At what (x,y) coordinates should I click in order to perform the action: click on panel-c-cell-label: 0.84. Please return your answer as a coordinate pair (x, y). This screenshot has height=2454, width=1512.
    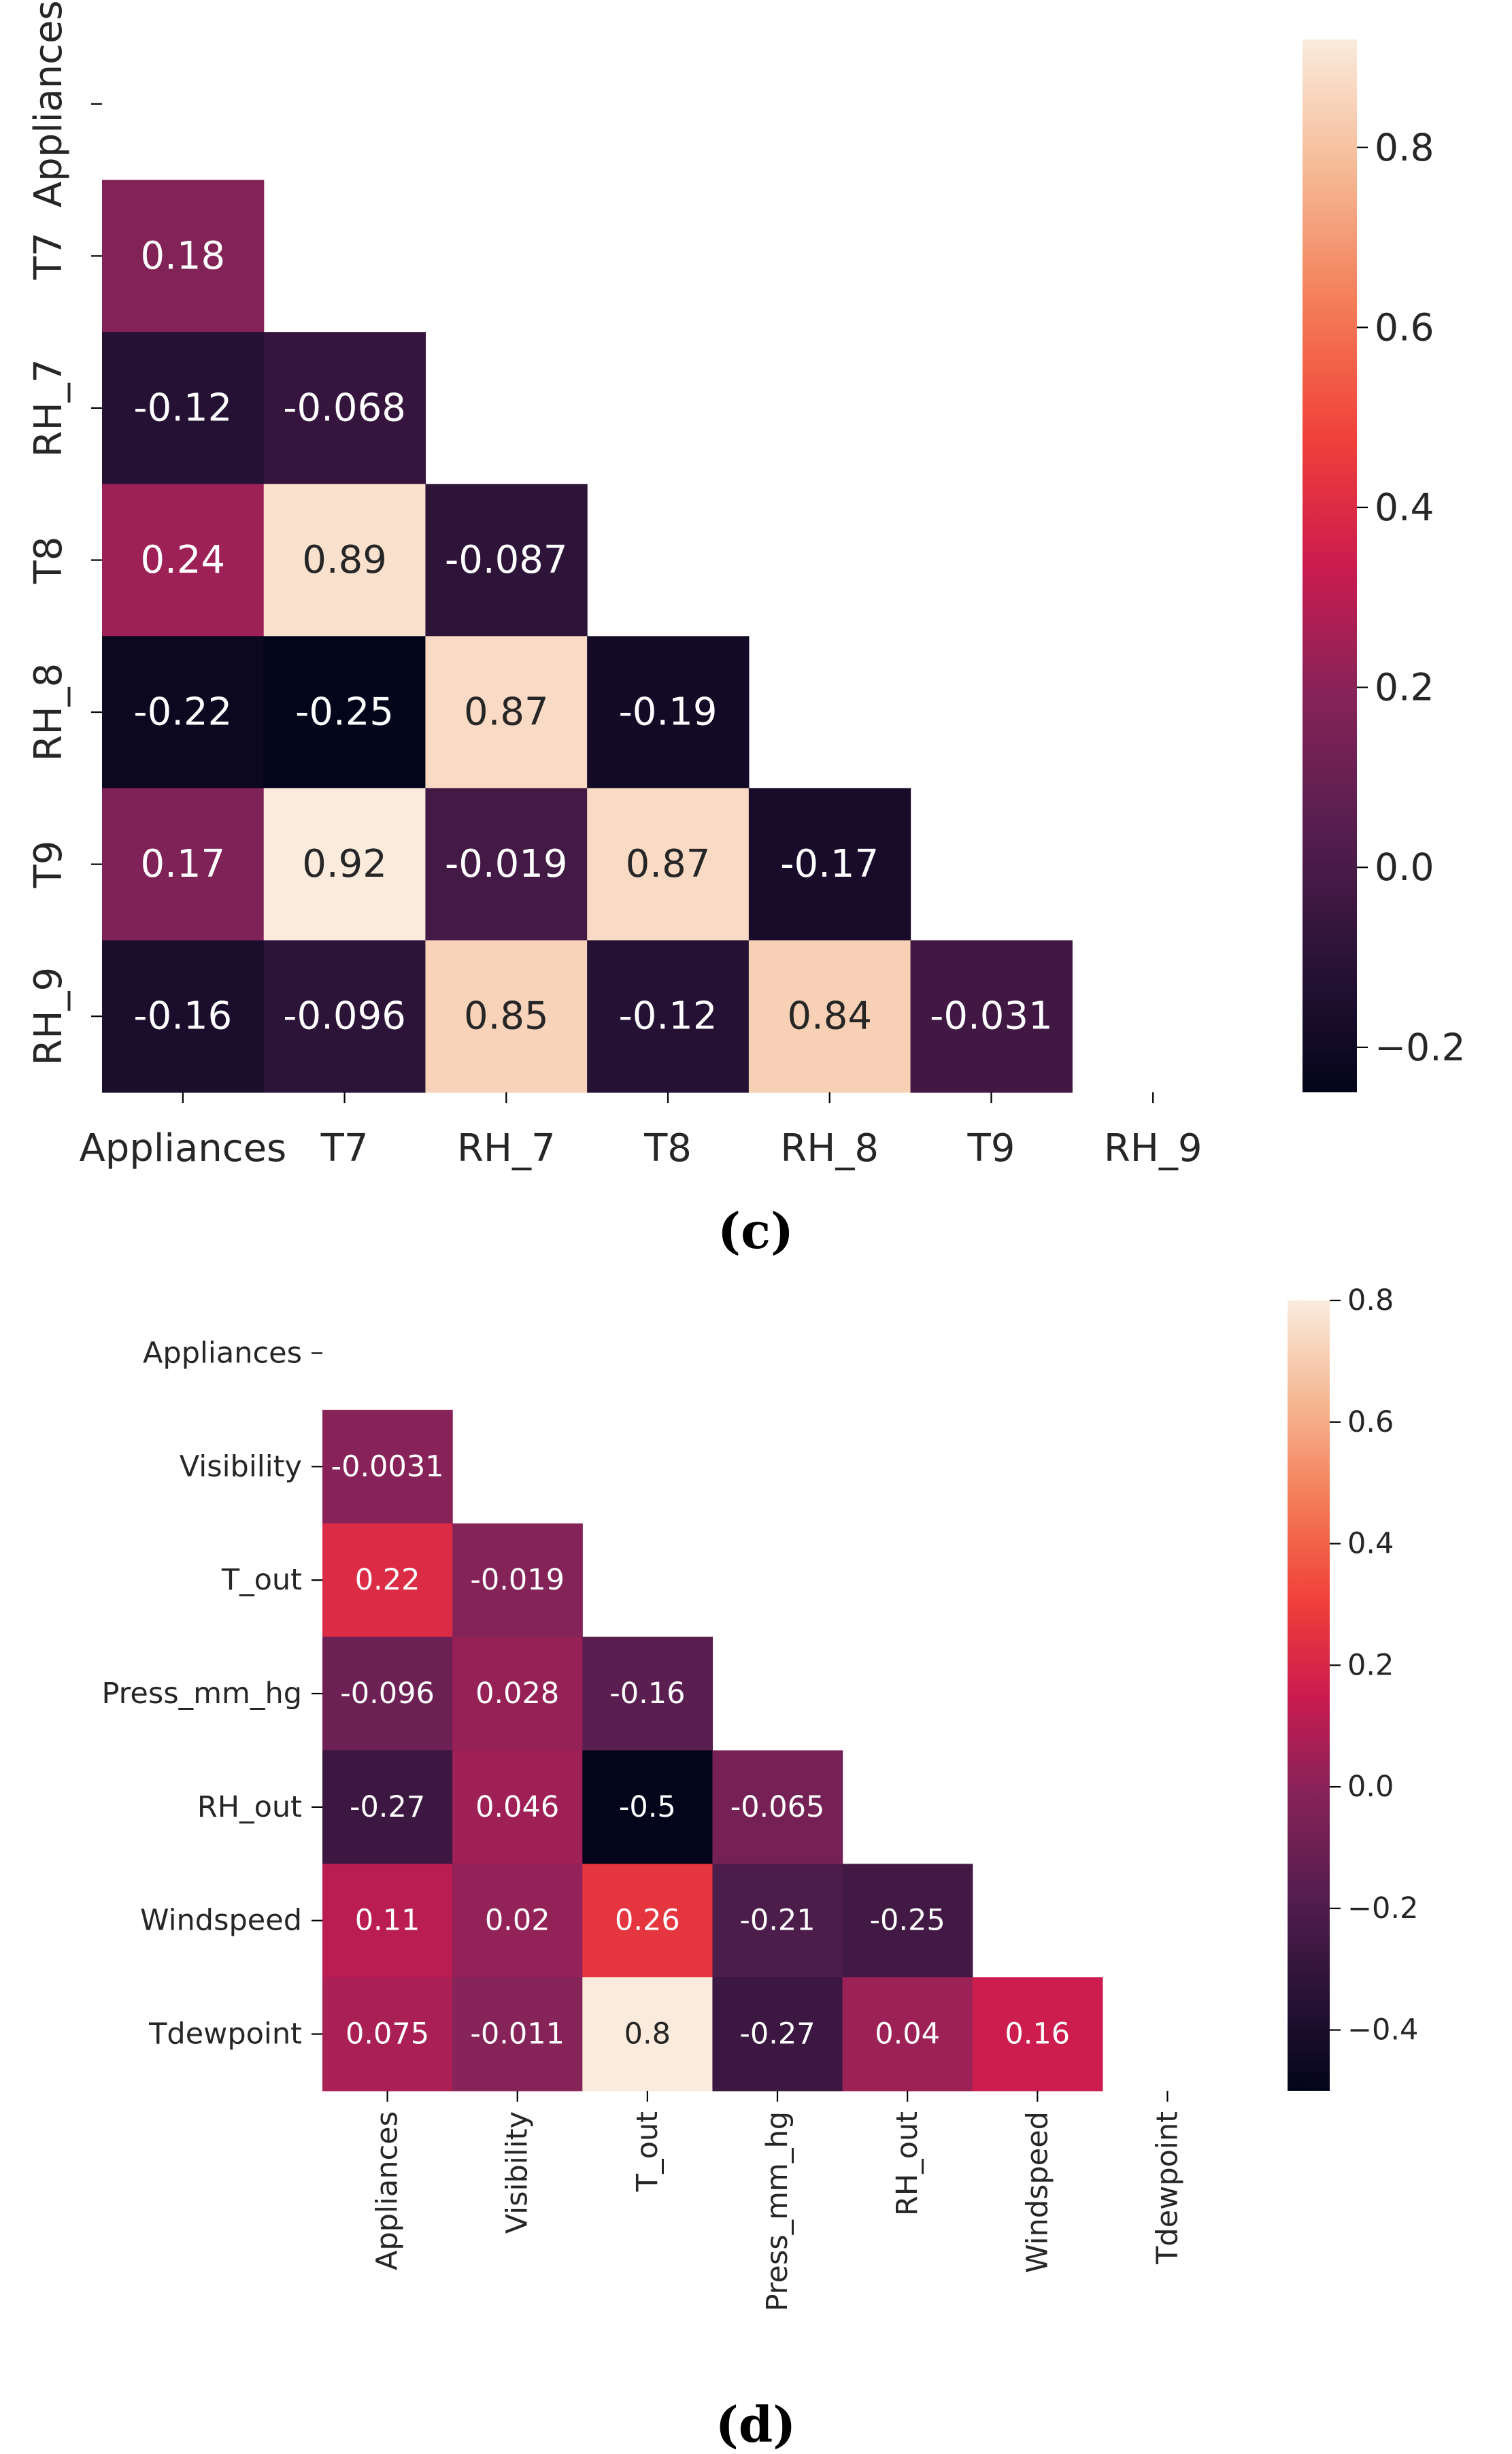
    Looking at the image, I should click on (829, 1016).